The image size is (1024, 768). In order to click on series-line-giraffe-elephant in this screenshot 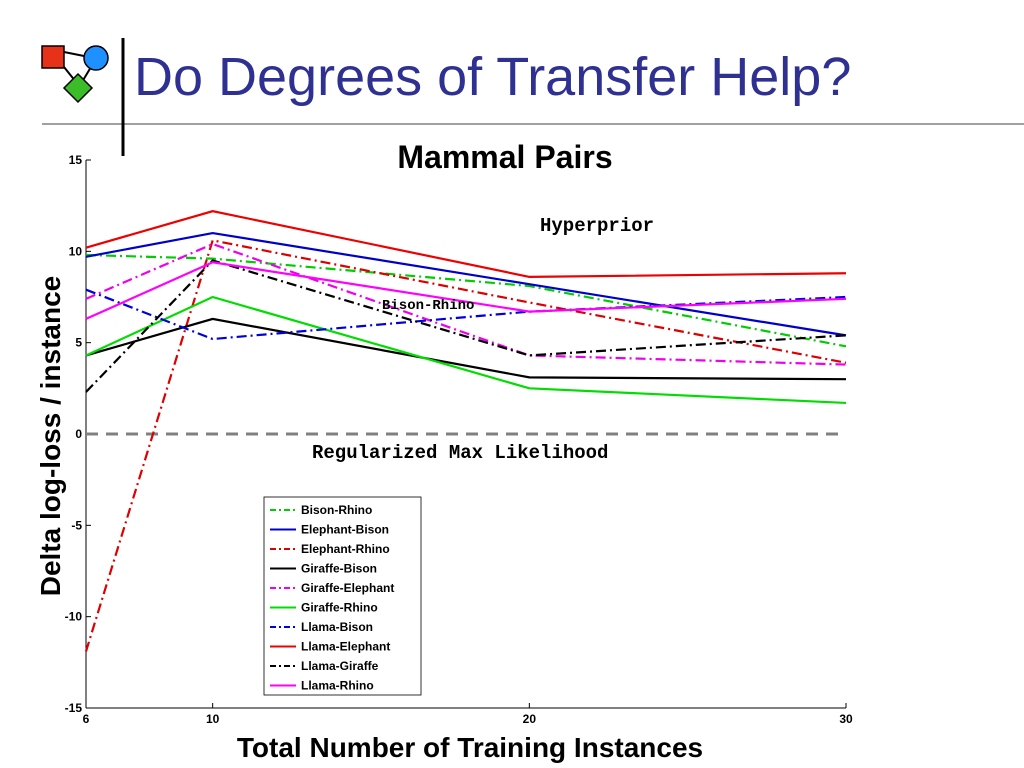, I will do `click(466, 304)`.